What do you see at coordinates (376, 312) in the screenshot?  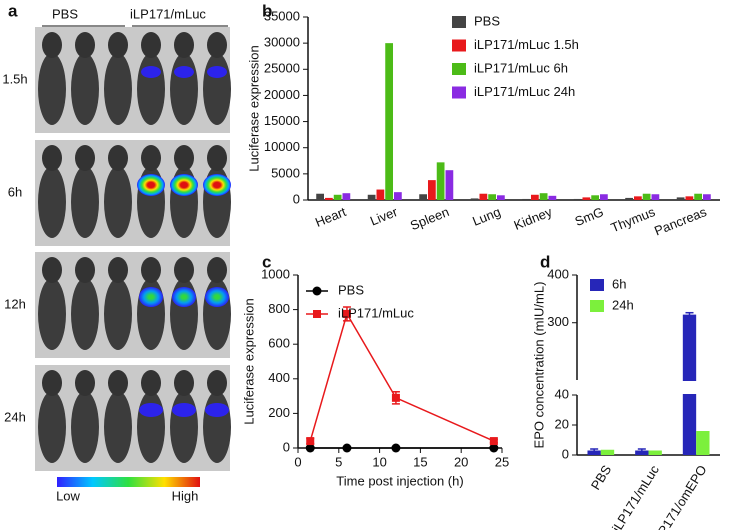 I see `legend-label: iLP171/mLuc` at bounding box center [376, 312].